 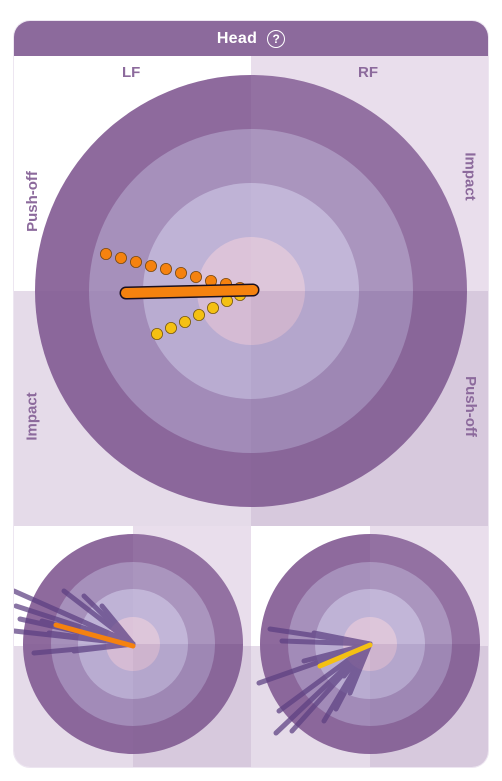 I want to click on label-rf: RF, so click(x=368, y=72).